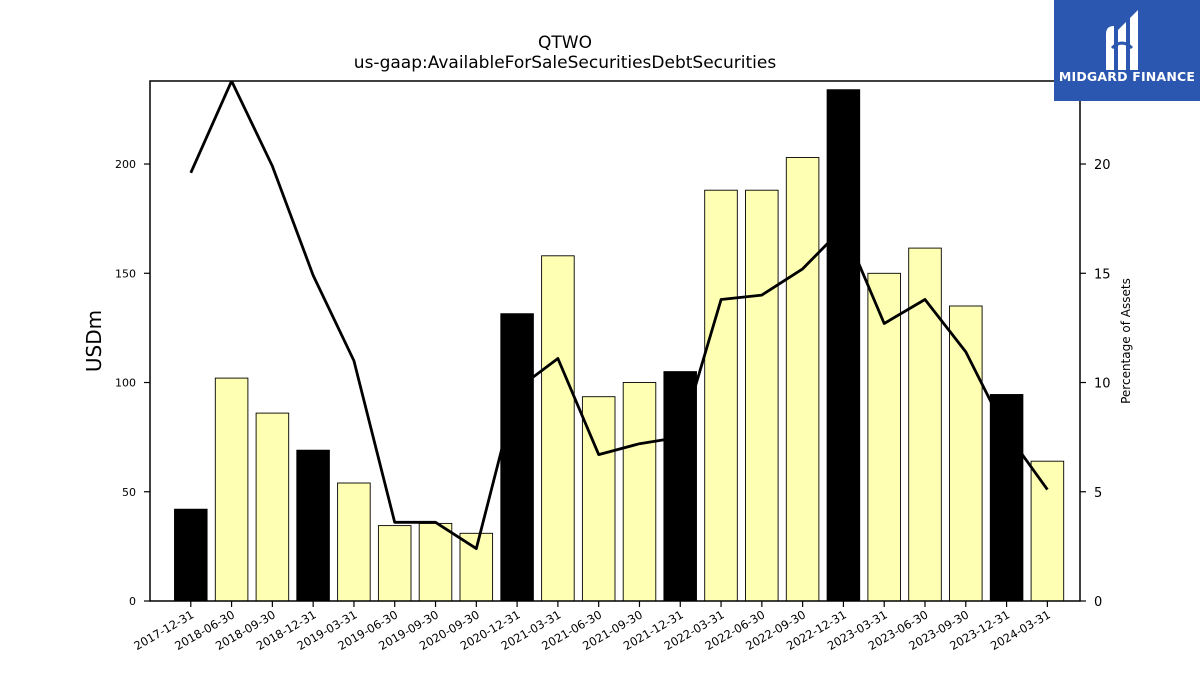 The width and height of the screenshot is (1200, 675). I want to click on brand-logo: MIDGARD FINANCE, so click(1127, 50).